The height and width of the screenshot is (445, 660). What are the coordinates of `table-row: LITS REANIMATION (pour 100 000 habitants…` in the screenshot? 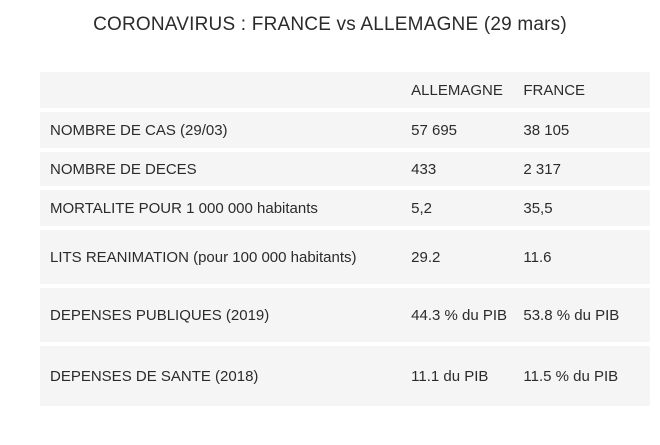 It's located at (345, 257).